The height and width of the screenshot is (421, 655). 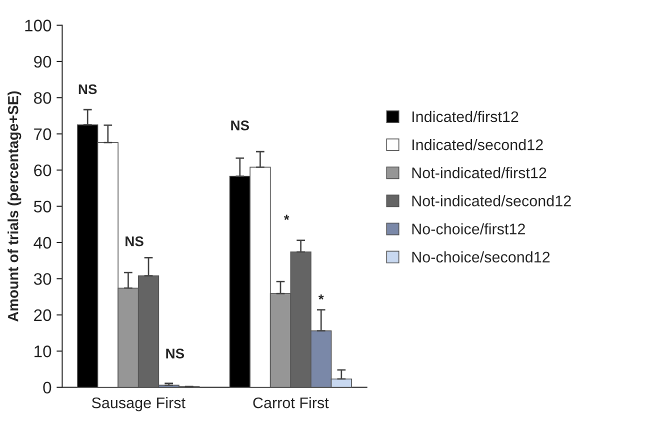 I want to click on y-tick-label: 80, so click(x=43, y=98).